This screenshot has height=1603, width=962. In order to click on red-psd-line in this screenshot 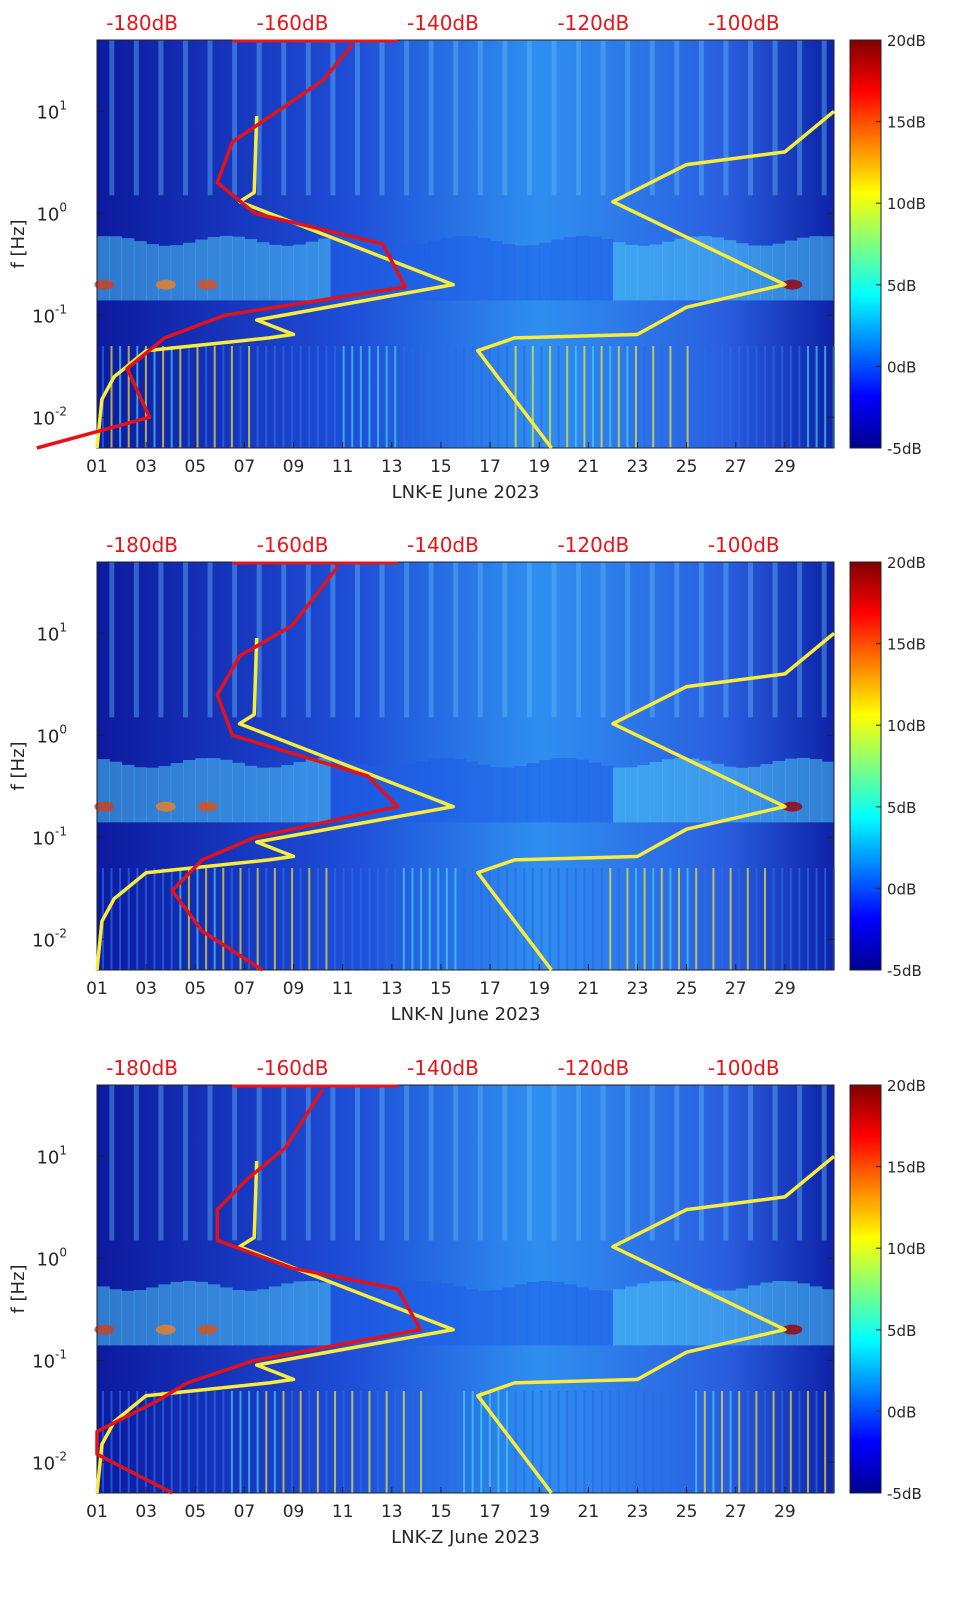, I will do `click(285, 768)`.